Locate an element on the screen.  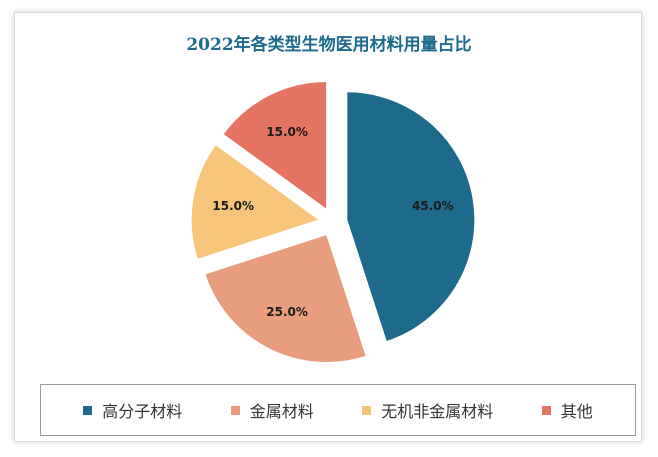
legend: 高分子材料 金属材料 无机非金属材料 其他 is located at coordinates (338, 410).